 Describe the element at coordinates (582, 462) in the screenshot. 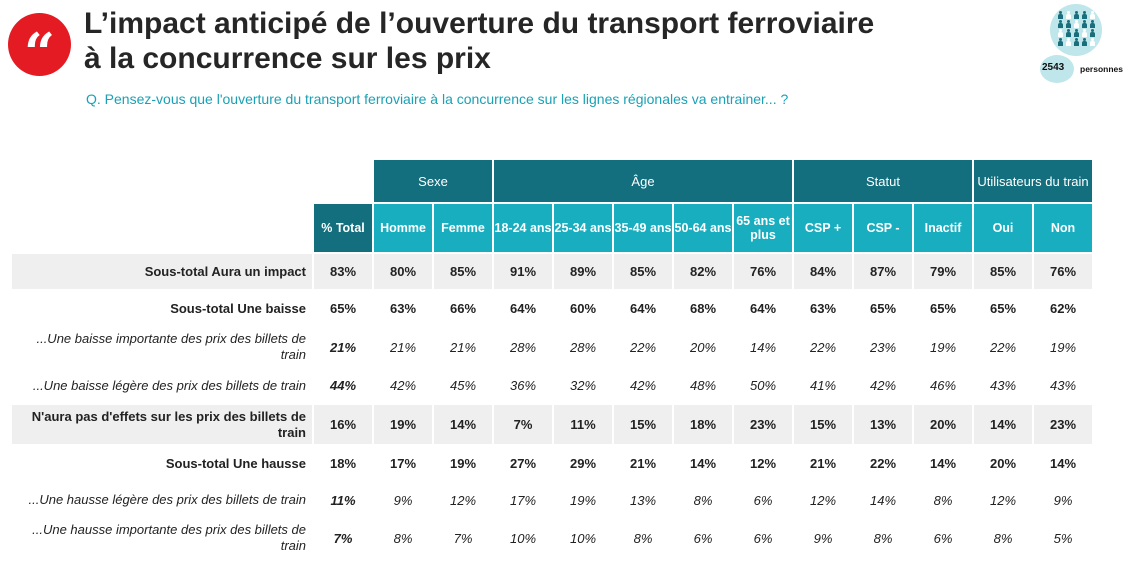

I see `table-cell: 29%` at that location.